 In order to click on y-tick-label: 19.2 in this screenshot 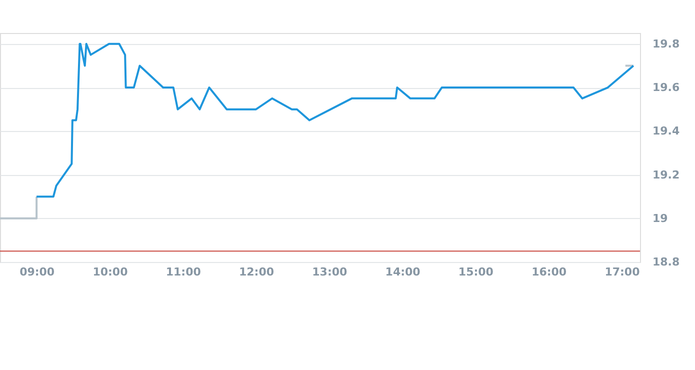, I will do `click(666, 175)`.